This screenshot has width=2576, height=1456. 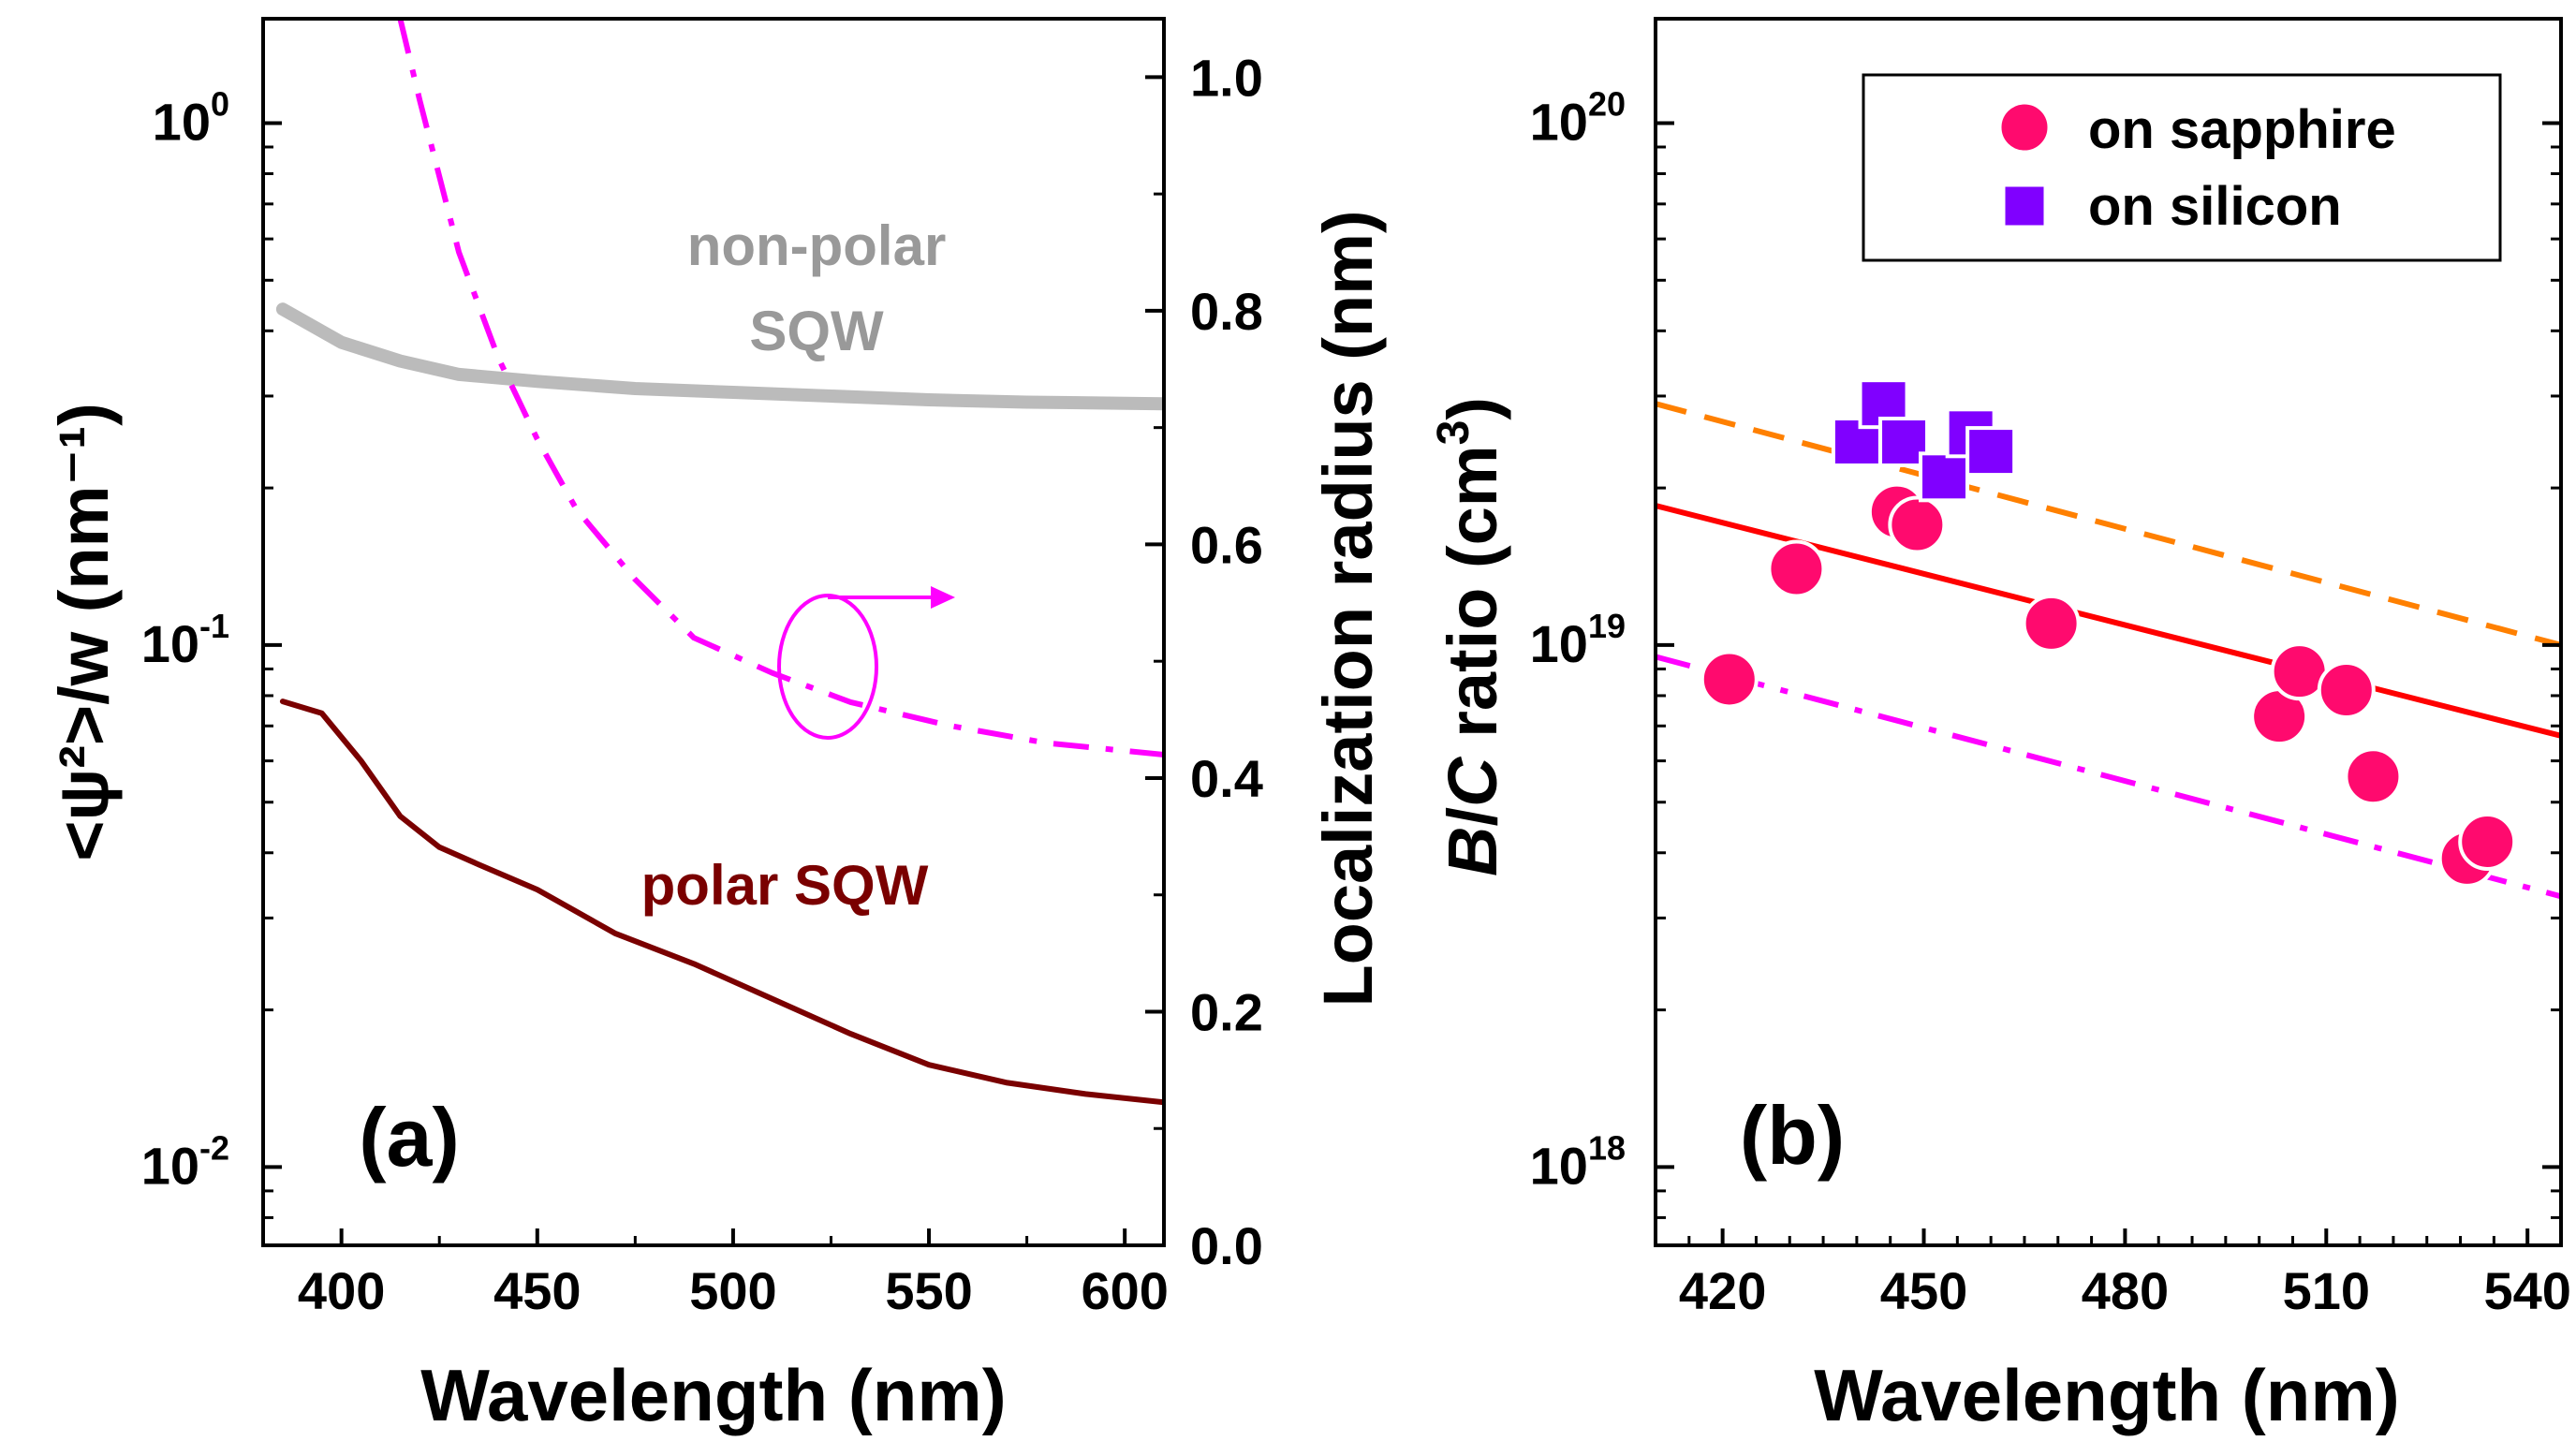 I want to click on y-right-tick-label: 0.0, so click(x=1226, y=1245).